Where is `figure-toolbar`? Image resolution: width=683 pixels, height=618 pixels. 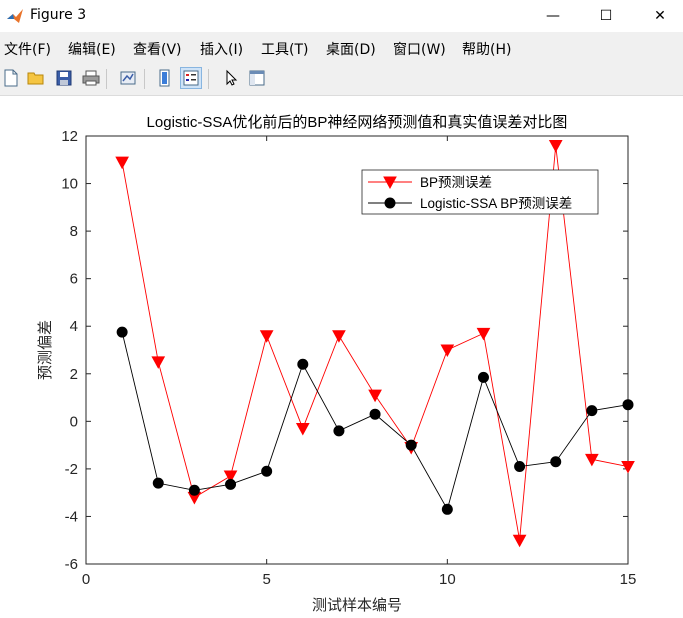 figure-toolbar is located at coordinates (341, 79).